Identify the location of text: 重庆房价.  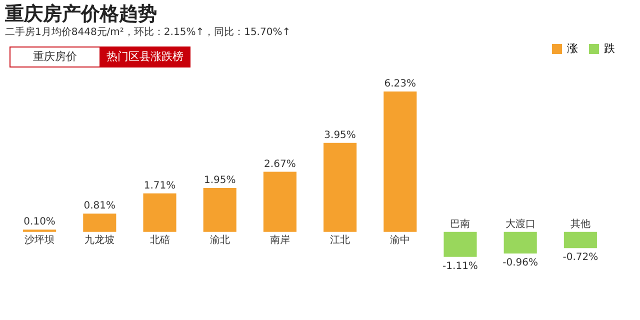
(55, 56).